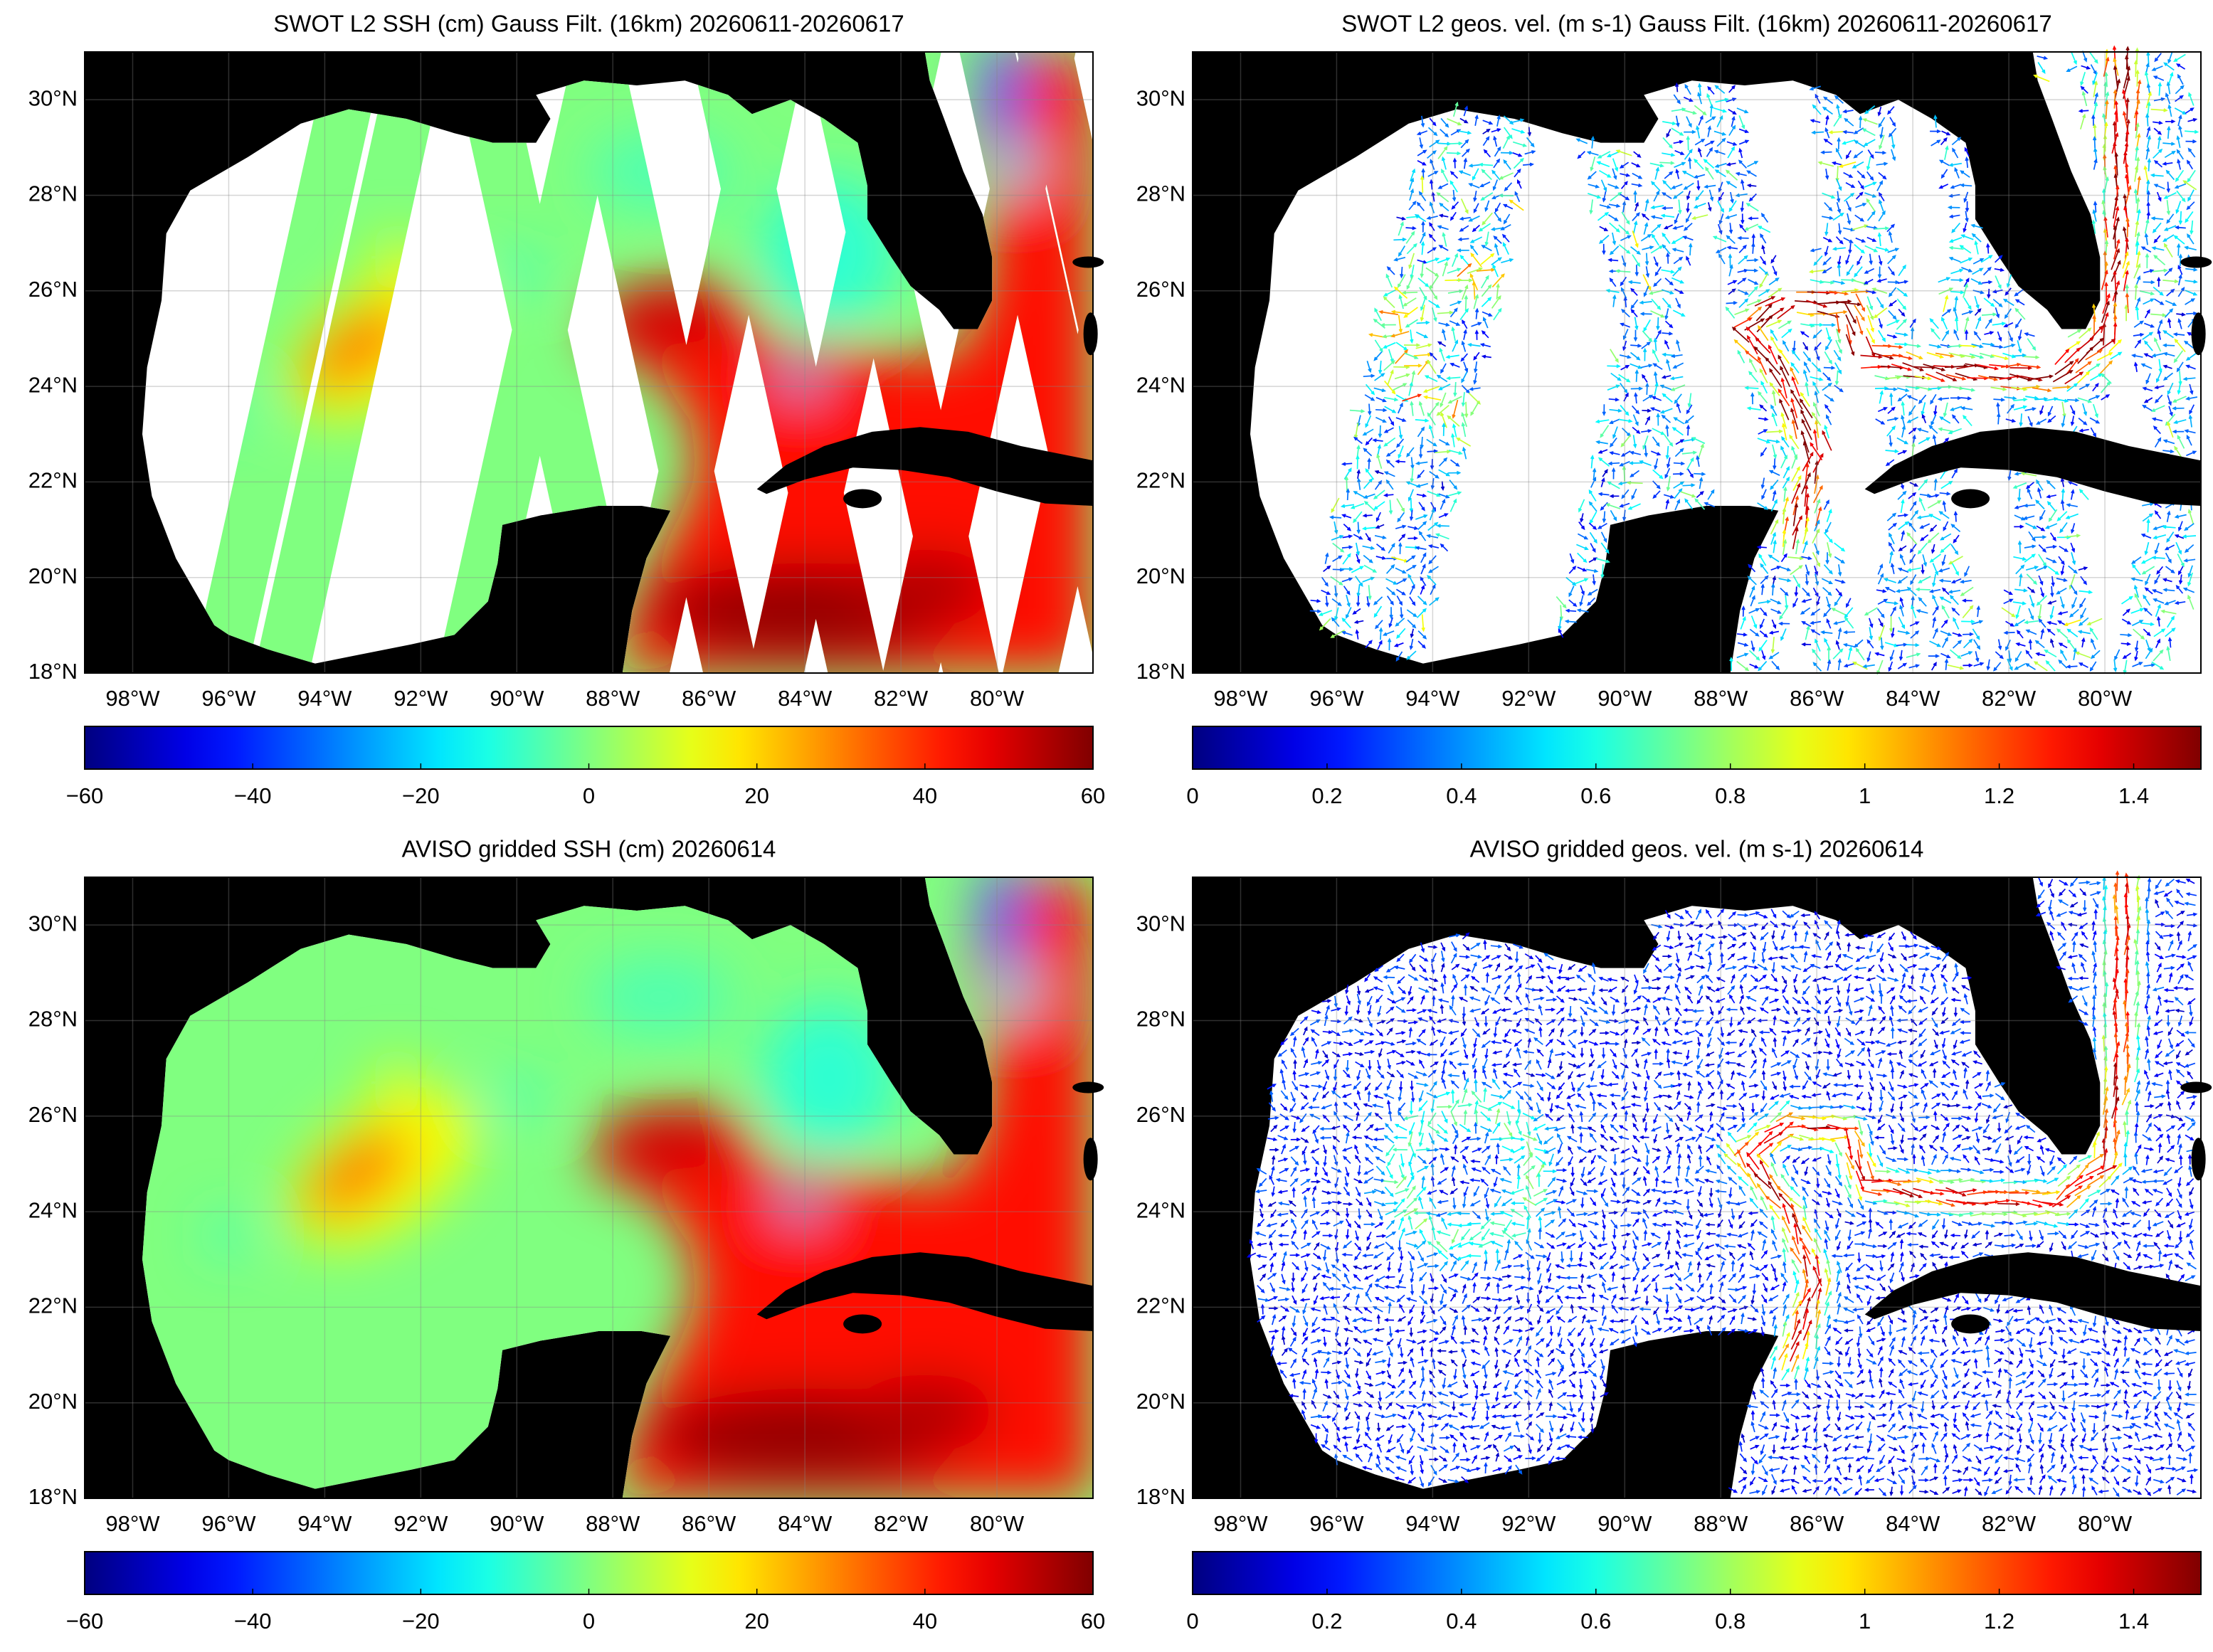 The height and width of the screenshot is (1652, 2213). Describe the element at coordinates (1093, 795) in the screenshot. I see `colorbar-tick-label: 60` at that location.